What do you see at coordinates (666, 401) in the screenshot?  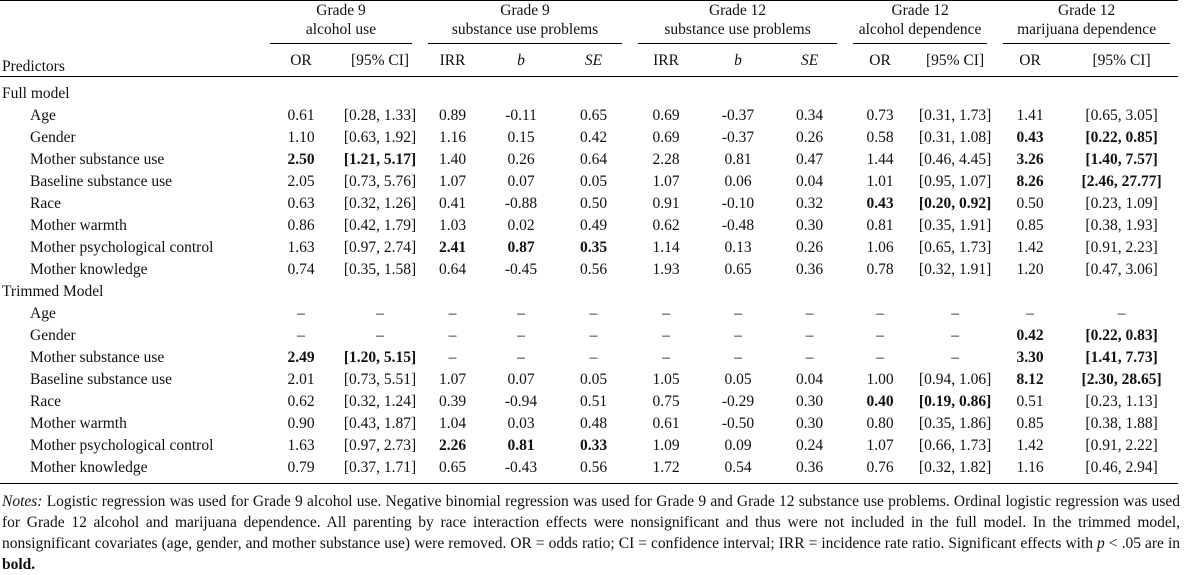 I see `table-cell: 0.75` at bounding box center [666, 401].